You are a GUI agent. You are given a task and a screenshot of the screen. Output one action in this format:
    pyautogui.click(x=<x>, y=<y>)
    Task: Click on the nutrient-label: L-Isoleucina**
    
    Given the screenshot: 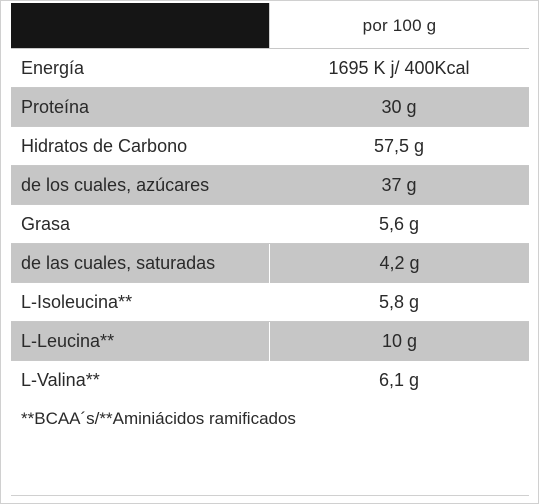 What is the action you would take?
    pyautogui.click(x=77, y=301)
    